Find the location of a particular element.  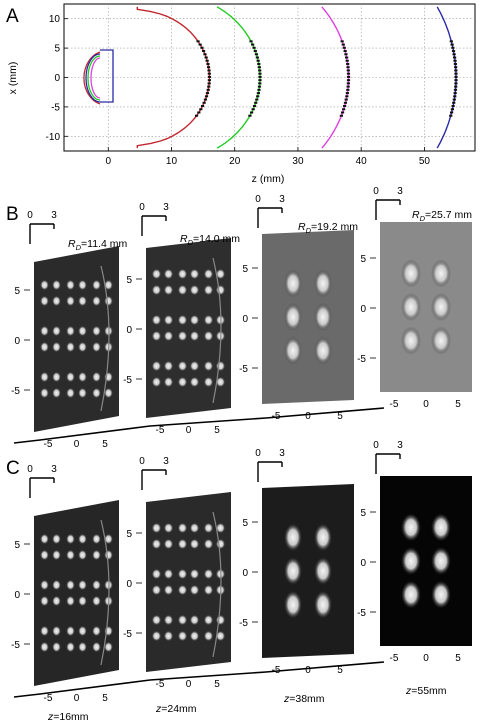

y-tick-label: -5 is located at coordinates (55, 107).